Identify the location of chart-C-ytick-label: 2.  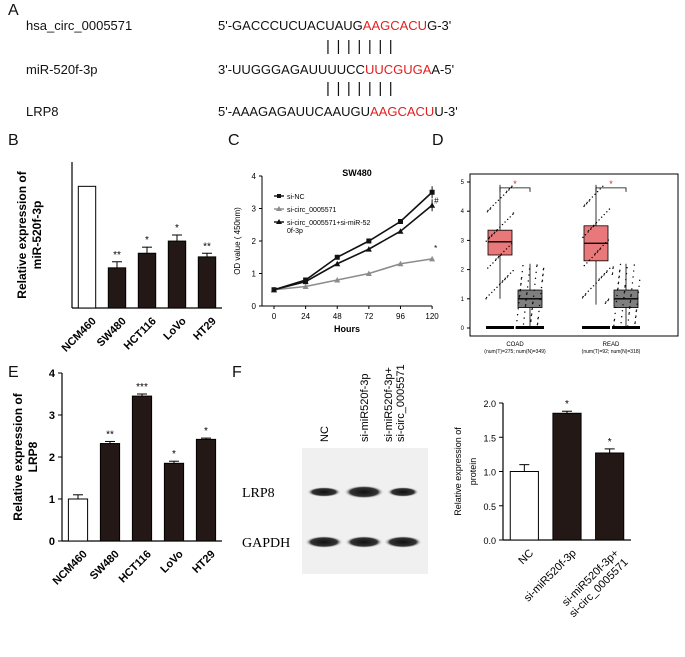
(254, 241).